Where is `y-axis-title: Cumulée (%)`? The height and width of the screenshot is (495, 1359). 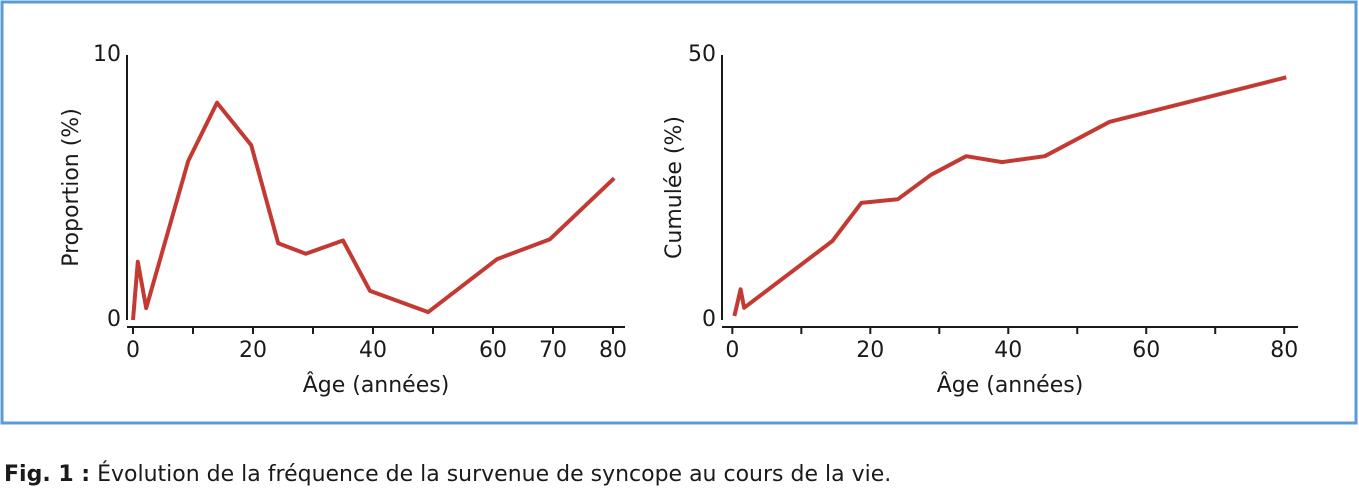 y-axis-title: Cumulée (%) is located at coordinates (674, 187).